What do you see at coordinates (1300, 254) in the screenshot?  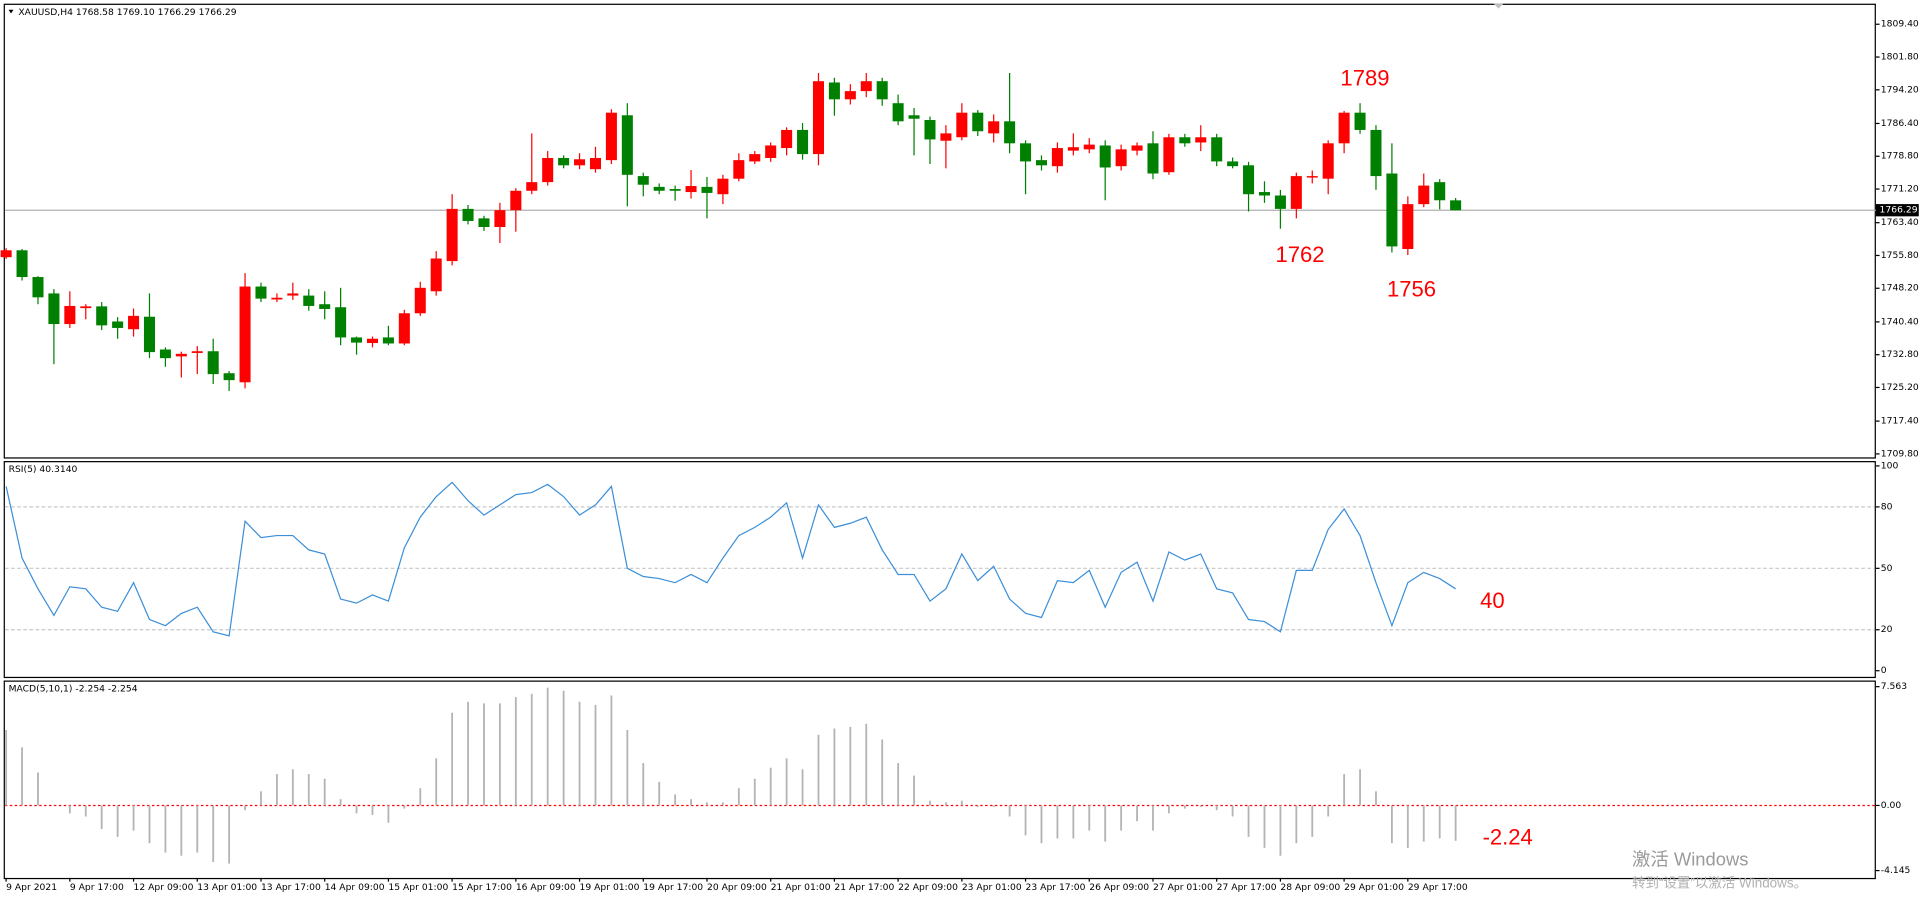 I see `price-annotation: 1762` at bounding box center [1300, 254].